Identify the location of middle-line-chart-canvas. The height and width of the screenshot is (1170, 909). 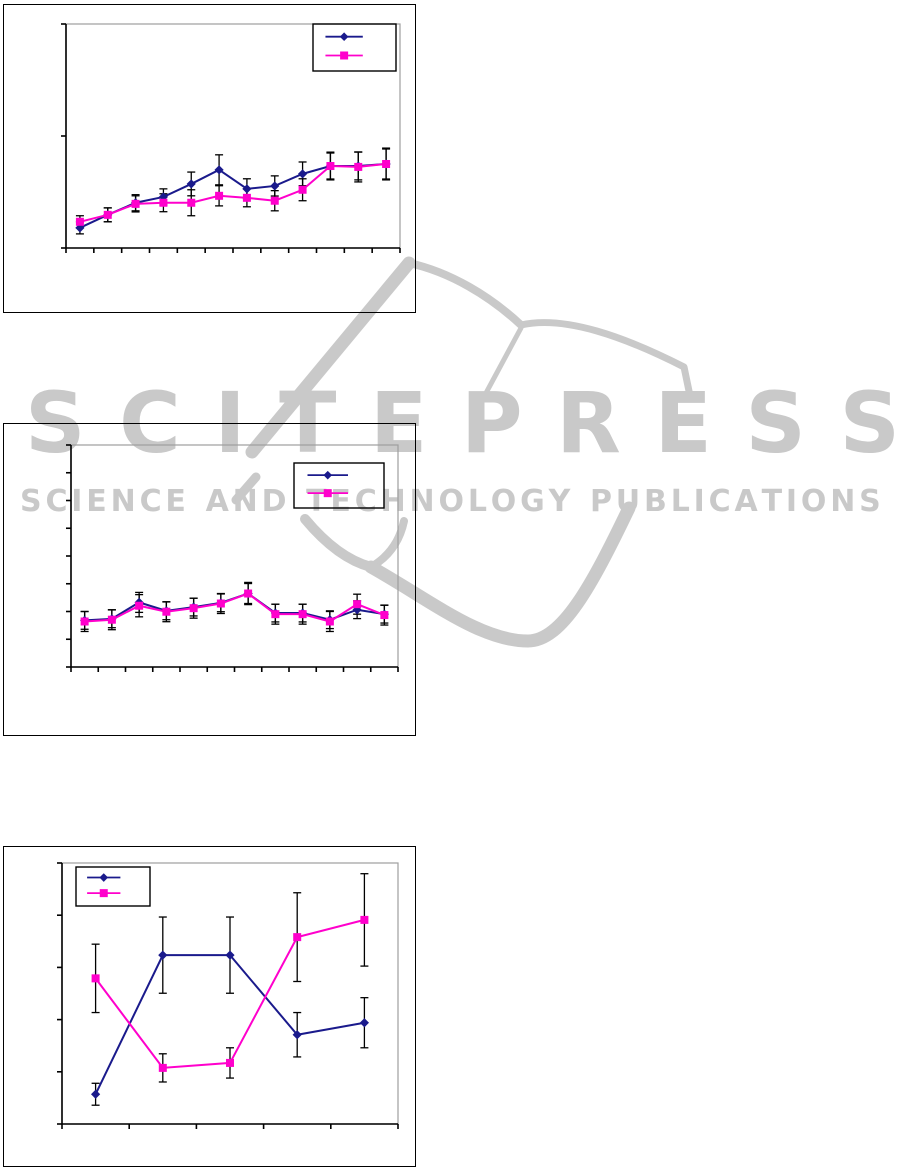
(232, 558).